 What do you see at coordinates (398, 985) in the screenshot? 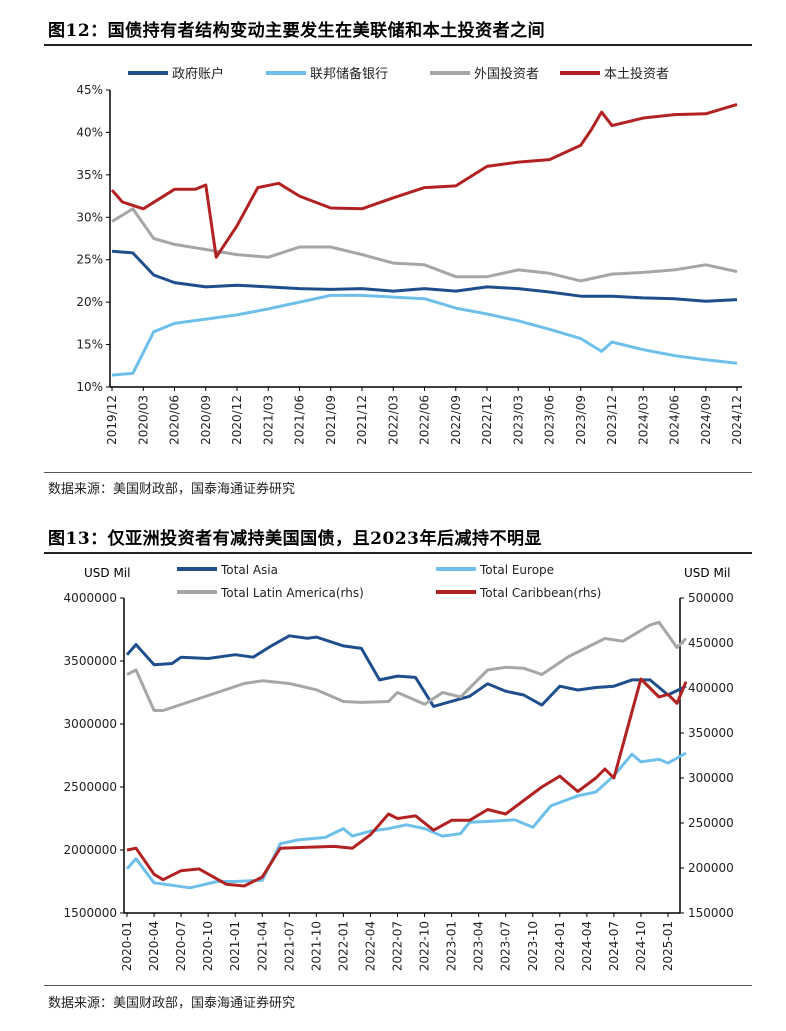
I see `figure13-source-rule` at bounding box center [398, 985].